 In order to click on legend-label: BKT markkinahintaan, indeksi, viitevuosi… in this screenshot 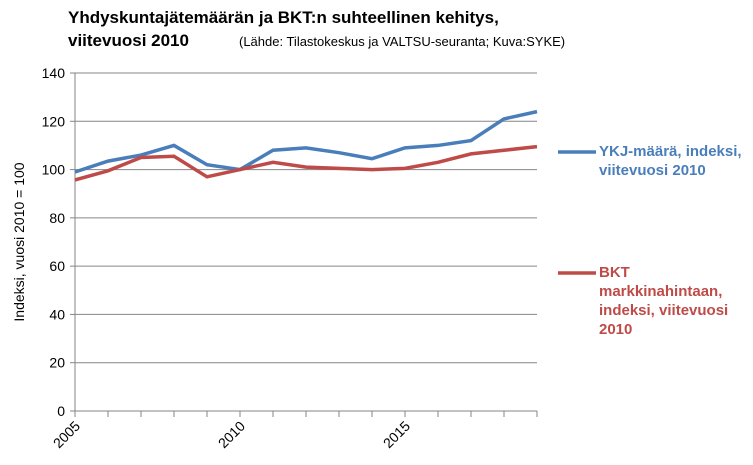, I will do `click(664, 301)`.